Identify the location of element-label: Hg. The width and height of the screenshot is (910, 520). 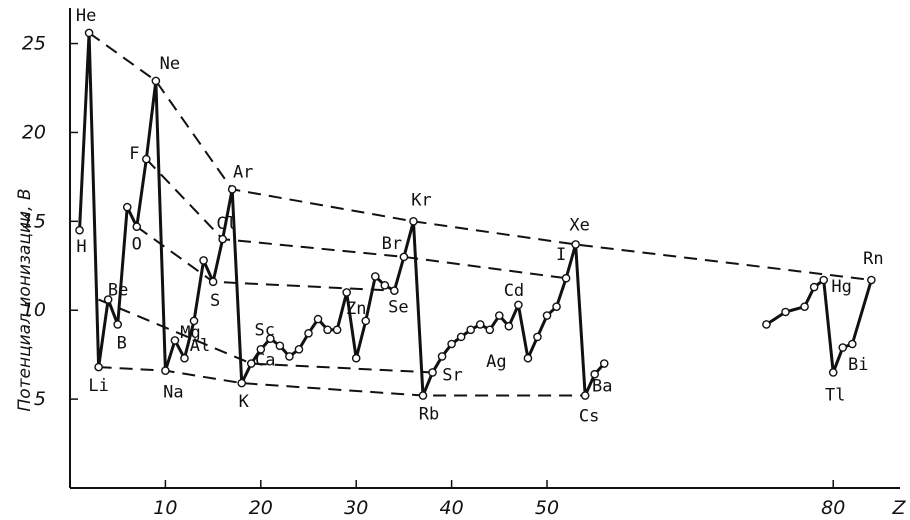
(841, 287).